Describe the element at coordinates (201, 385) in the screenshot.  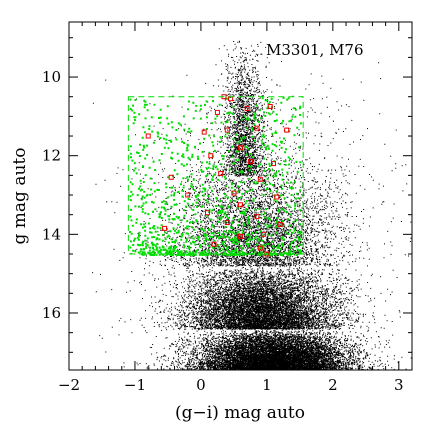
I see `x-tick-label: 0` at that location.